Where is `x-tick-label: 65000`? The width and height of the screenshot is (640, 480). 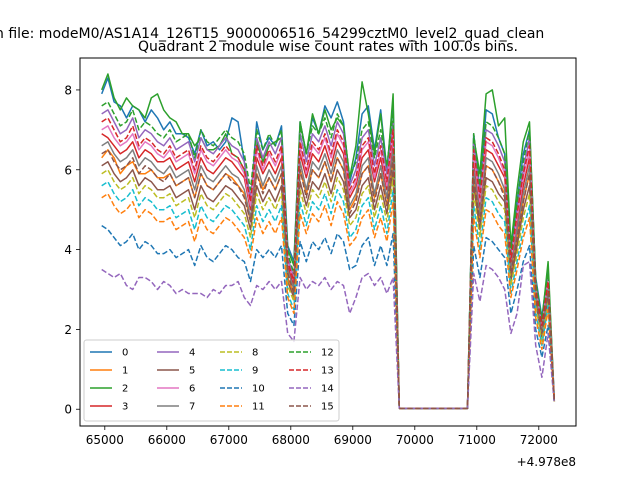
x-tick-label: 65000 is located at coordinates (105, 440).